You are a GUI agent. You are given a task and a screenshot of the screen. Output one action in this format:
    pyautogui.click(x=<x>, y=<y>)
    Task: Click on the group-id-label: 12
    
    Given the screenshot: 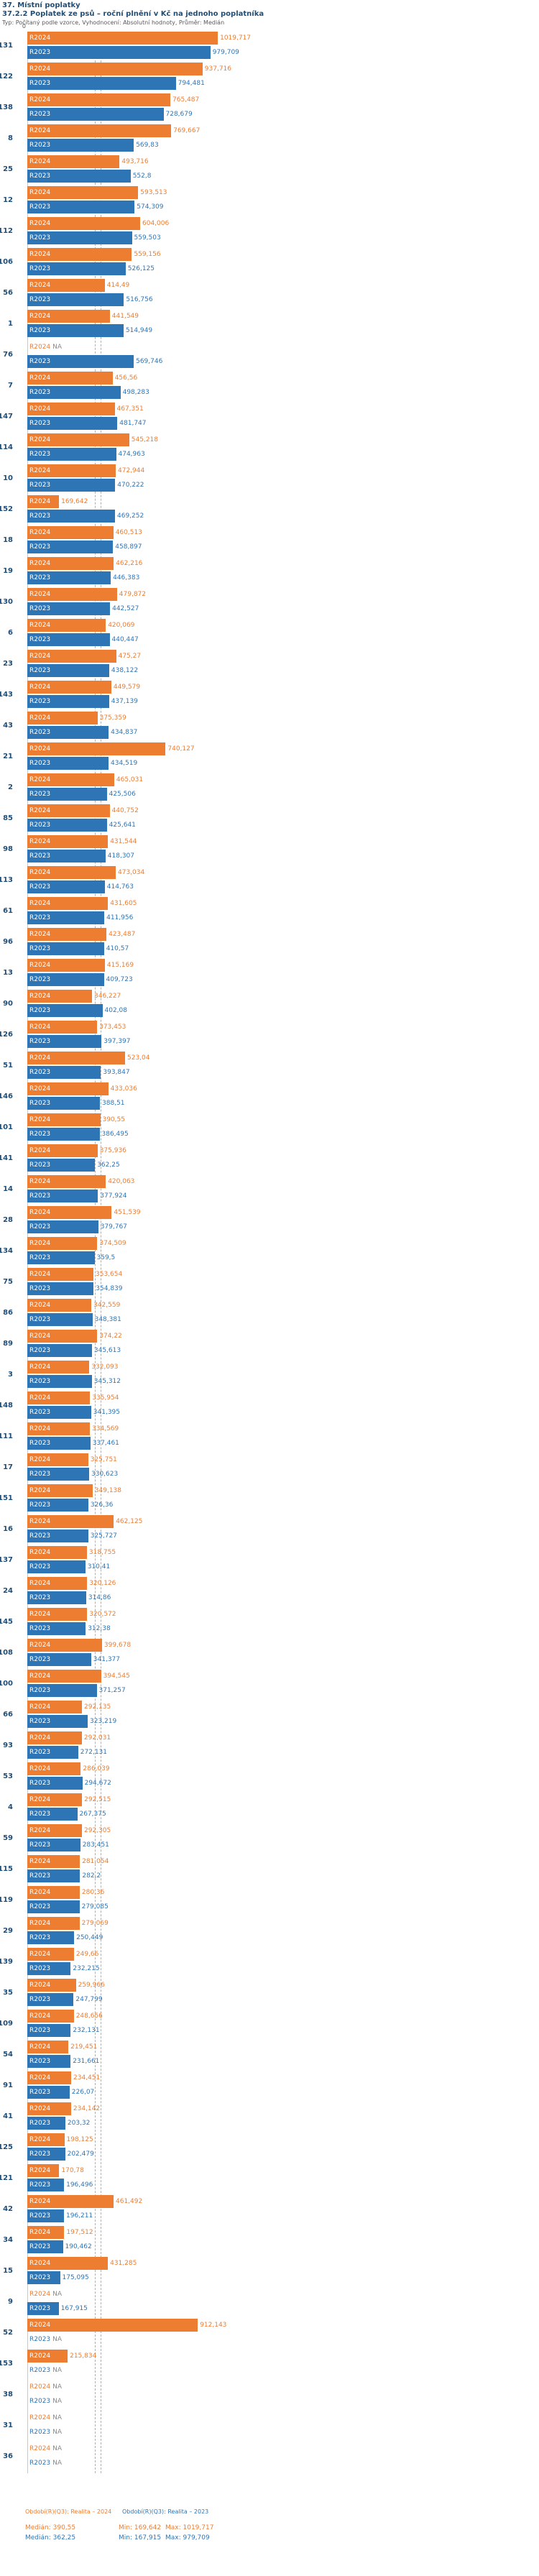 What is the action you would take?
    pyautogui.click(x=8, y=200)
    